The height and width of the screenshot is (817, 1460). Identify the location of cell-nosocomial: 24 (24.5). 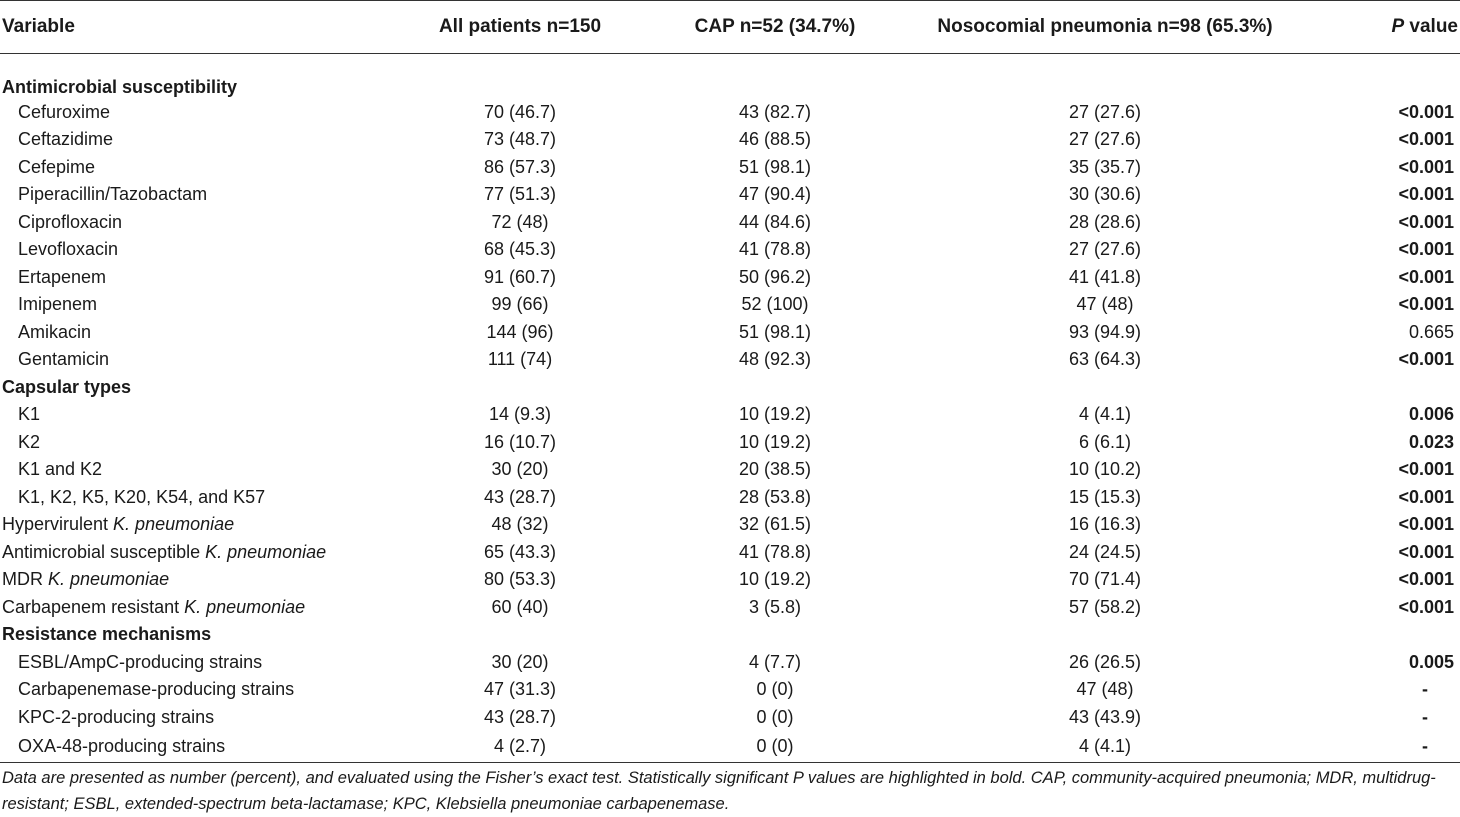
(1105, 551).